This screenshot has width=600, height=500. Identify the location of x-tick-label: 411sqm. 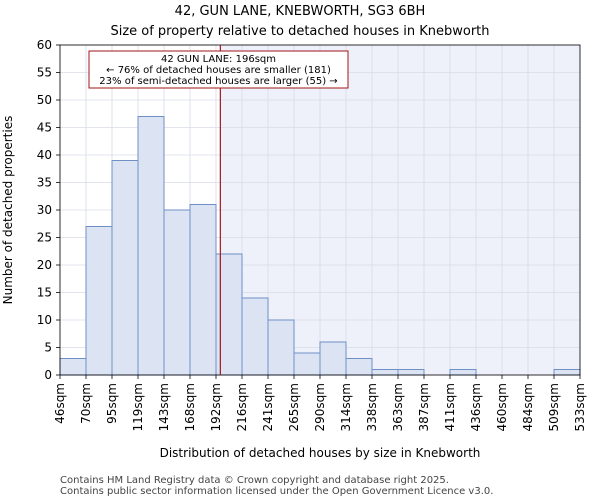
(450, 407).